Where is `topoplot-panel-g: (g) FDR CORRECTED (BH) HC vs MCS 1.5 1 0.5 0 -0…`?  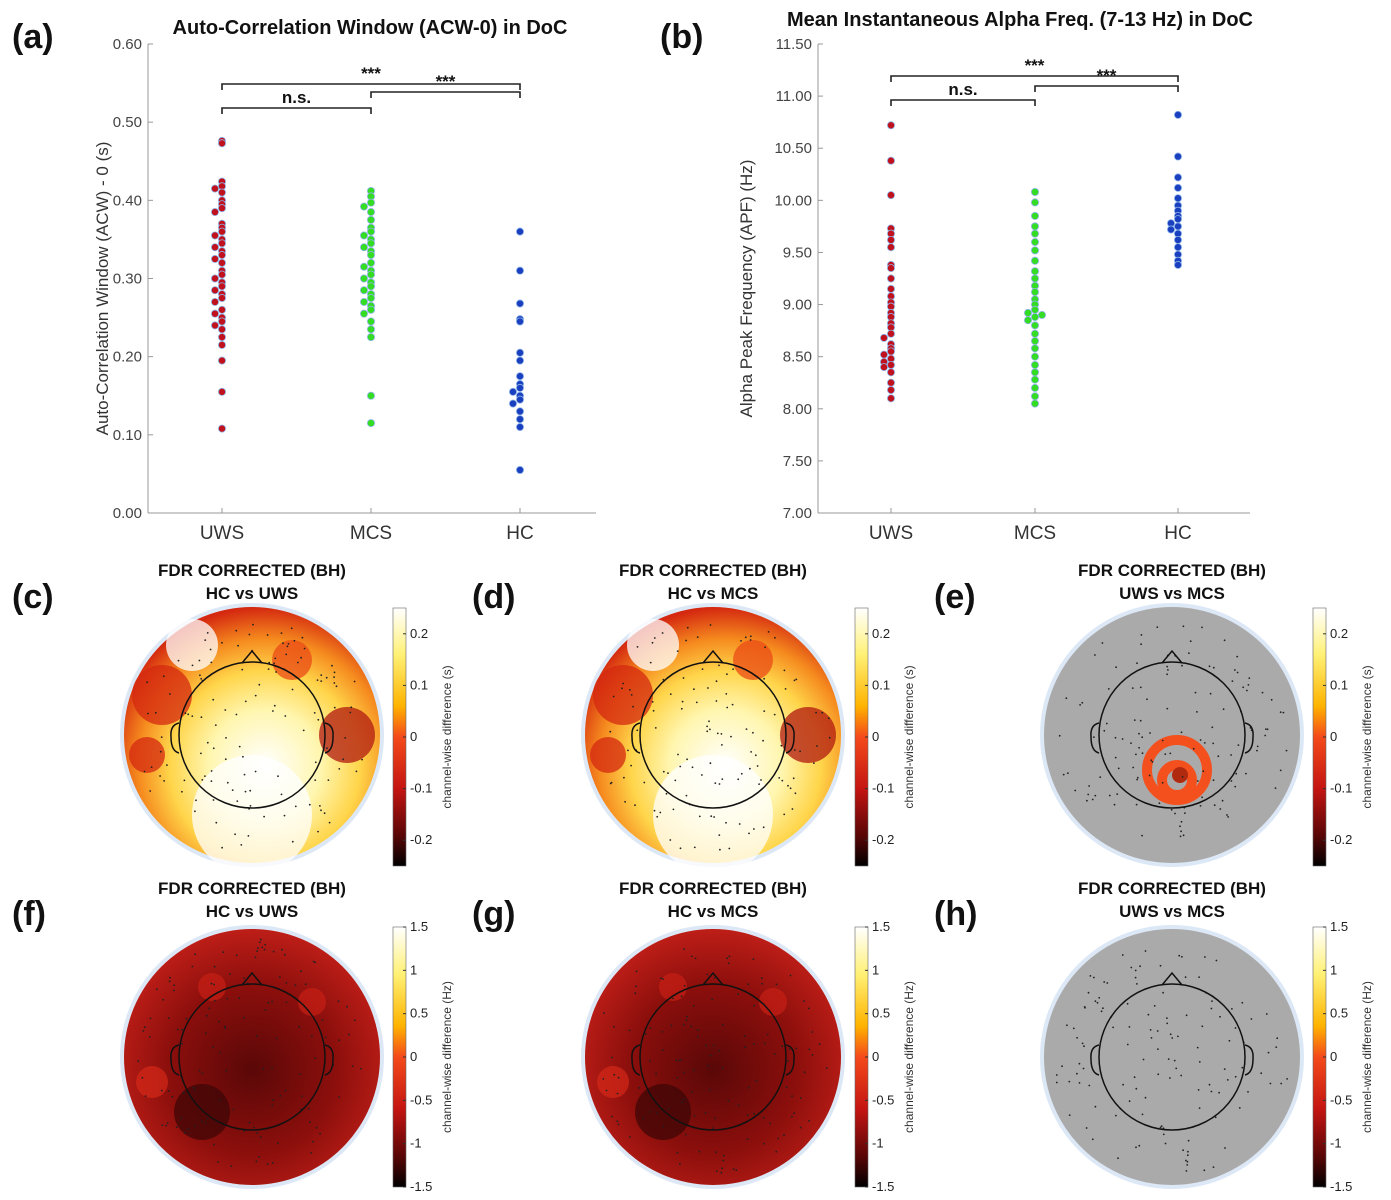
topoplot-panel-g: (g) FDR CORRECTED (BH) HC vs MCS 1.5 1 0.5 0 -0… is located at coordinates (694, 1036).